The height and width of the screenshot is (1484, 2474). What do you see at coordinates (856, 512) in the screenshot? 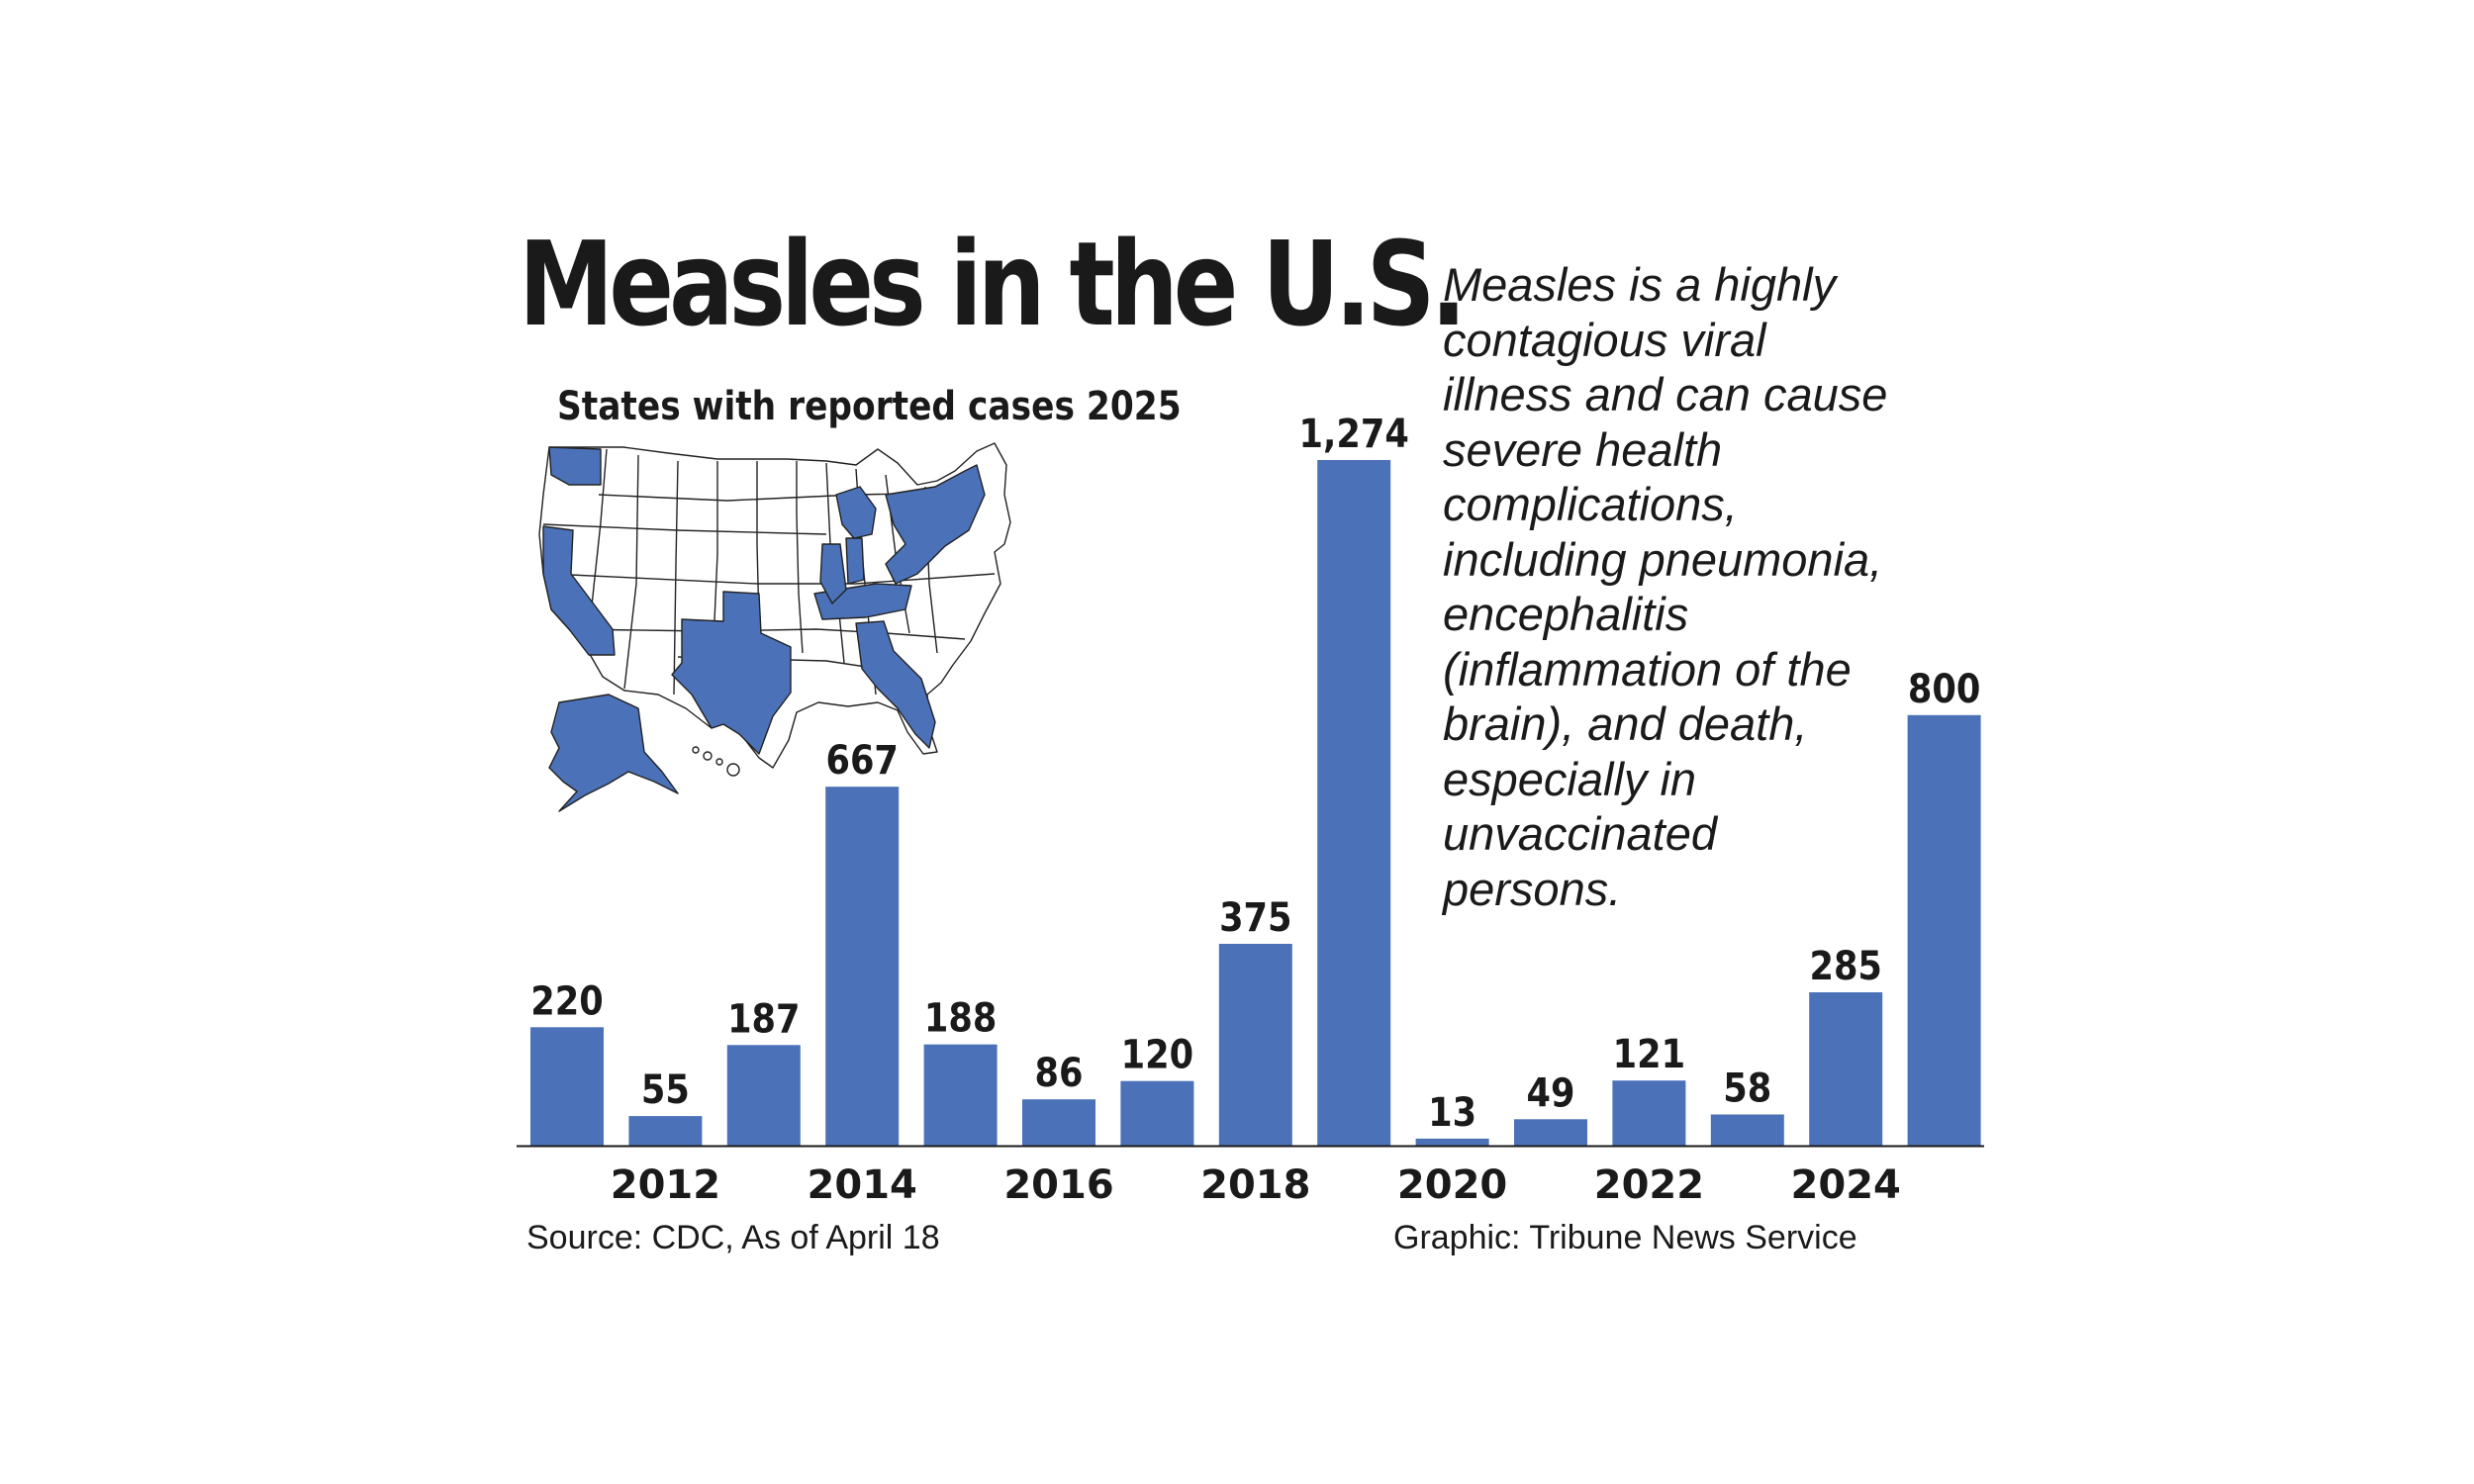
I see `state-michigan` at bounding box center [856, 512].